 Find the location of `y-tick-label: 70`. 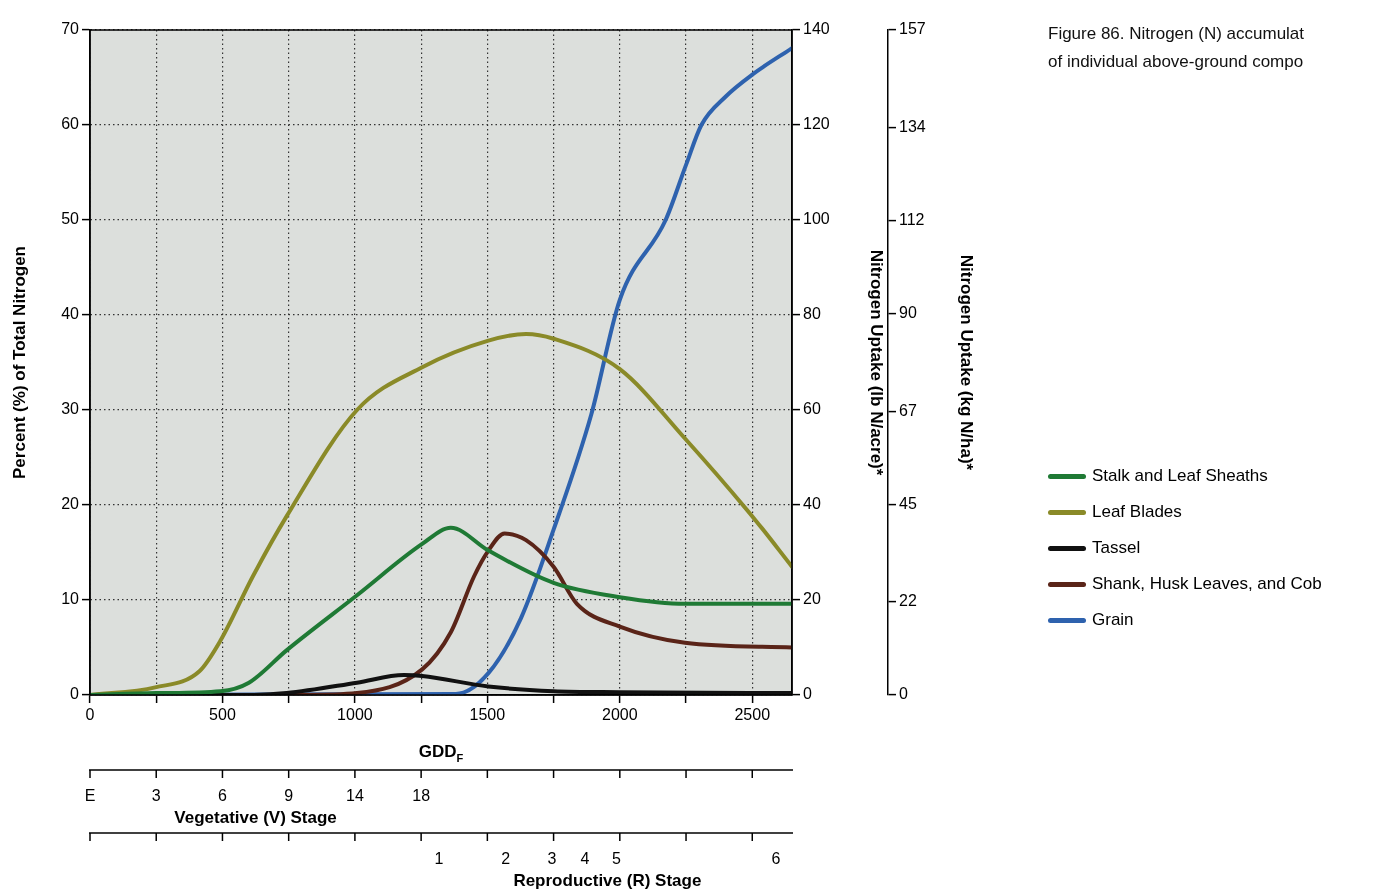

y-tick-label: 70 is located at coordinates (70, 29).